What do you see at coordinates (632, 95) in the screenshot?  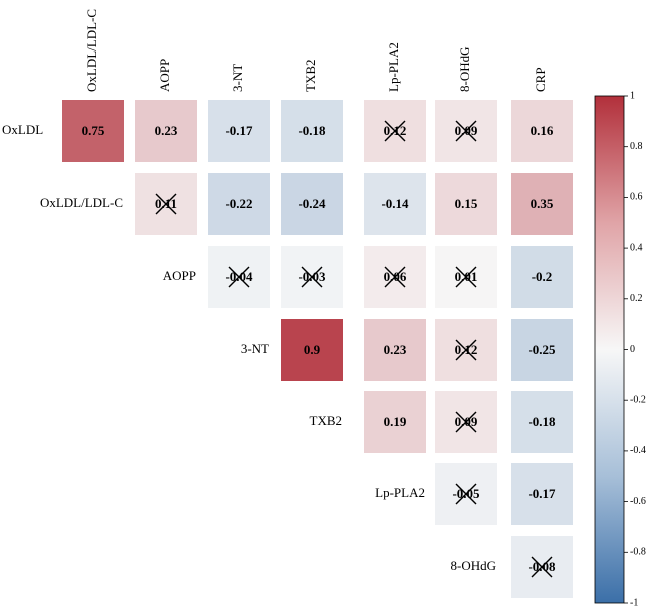 I see `colorbar-tick-label: 1` at bounding box center [632, 95].